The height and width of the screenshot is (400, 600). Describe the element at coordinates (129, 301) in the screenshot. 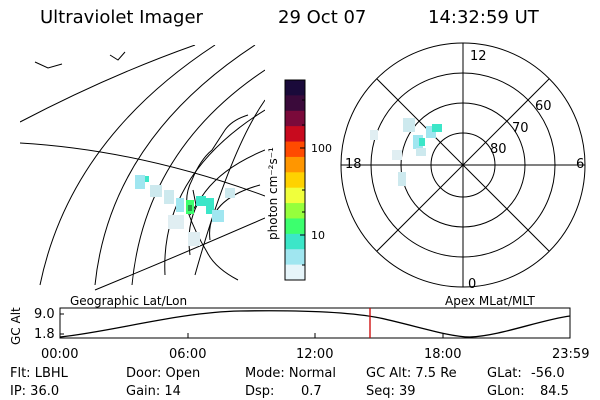

I see `geo-map-label: Geographic Lat/Lon` at that location.